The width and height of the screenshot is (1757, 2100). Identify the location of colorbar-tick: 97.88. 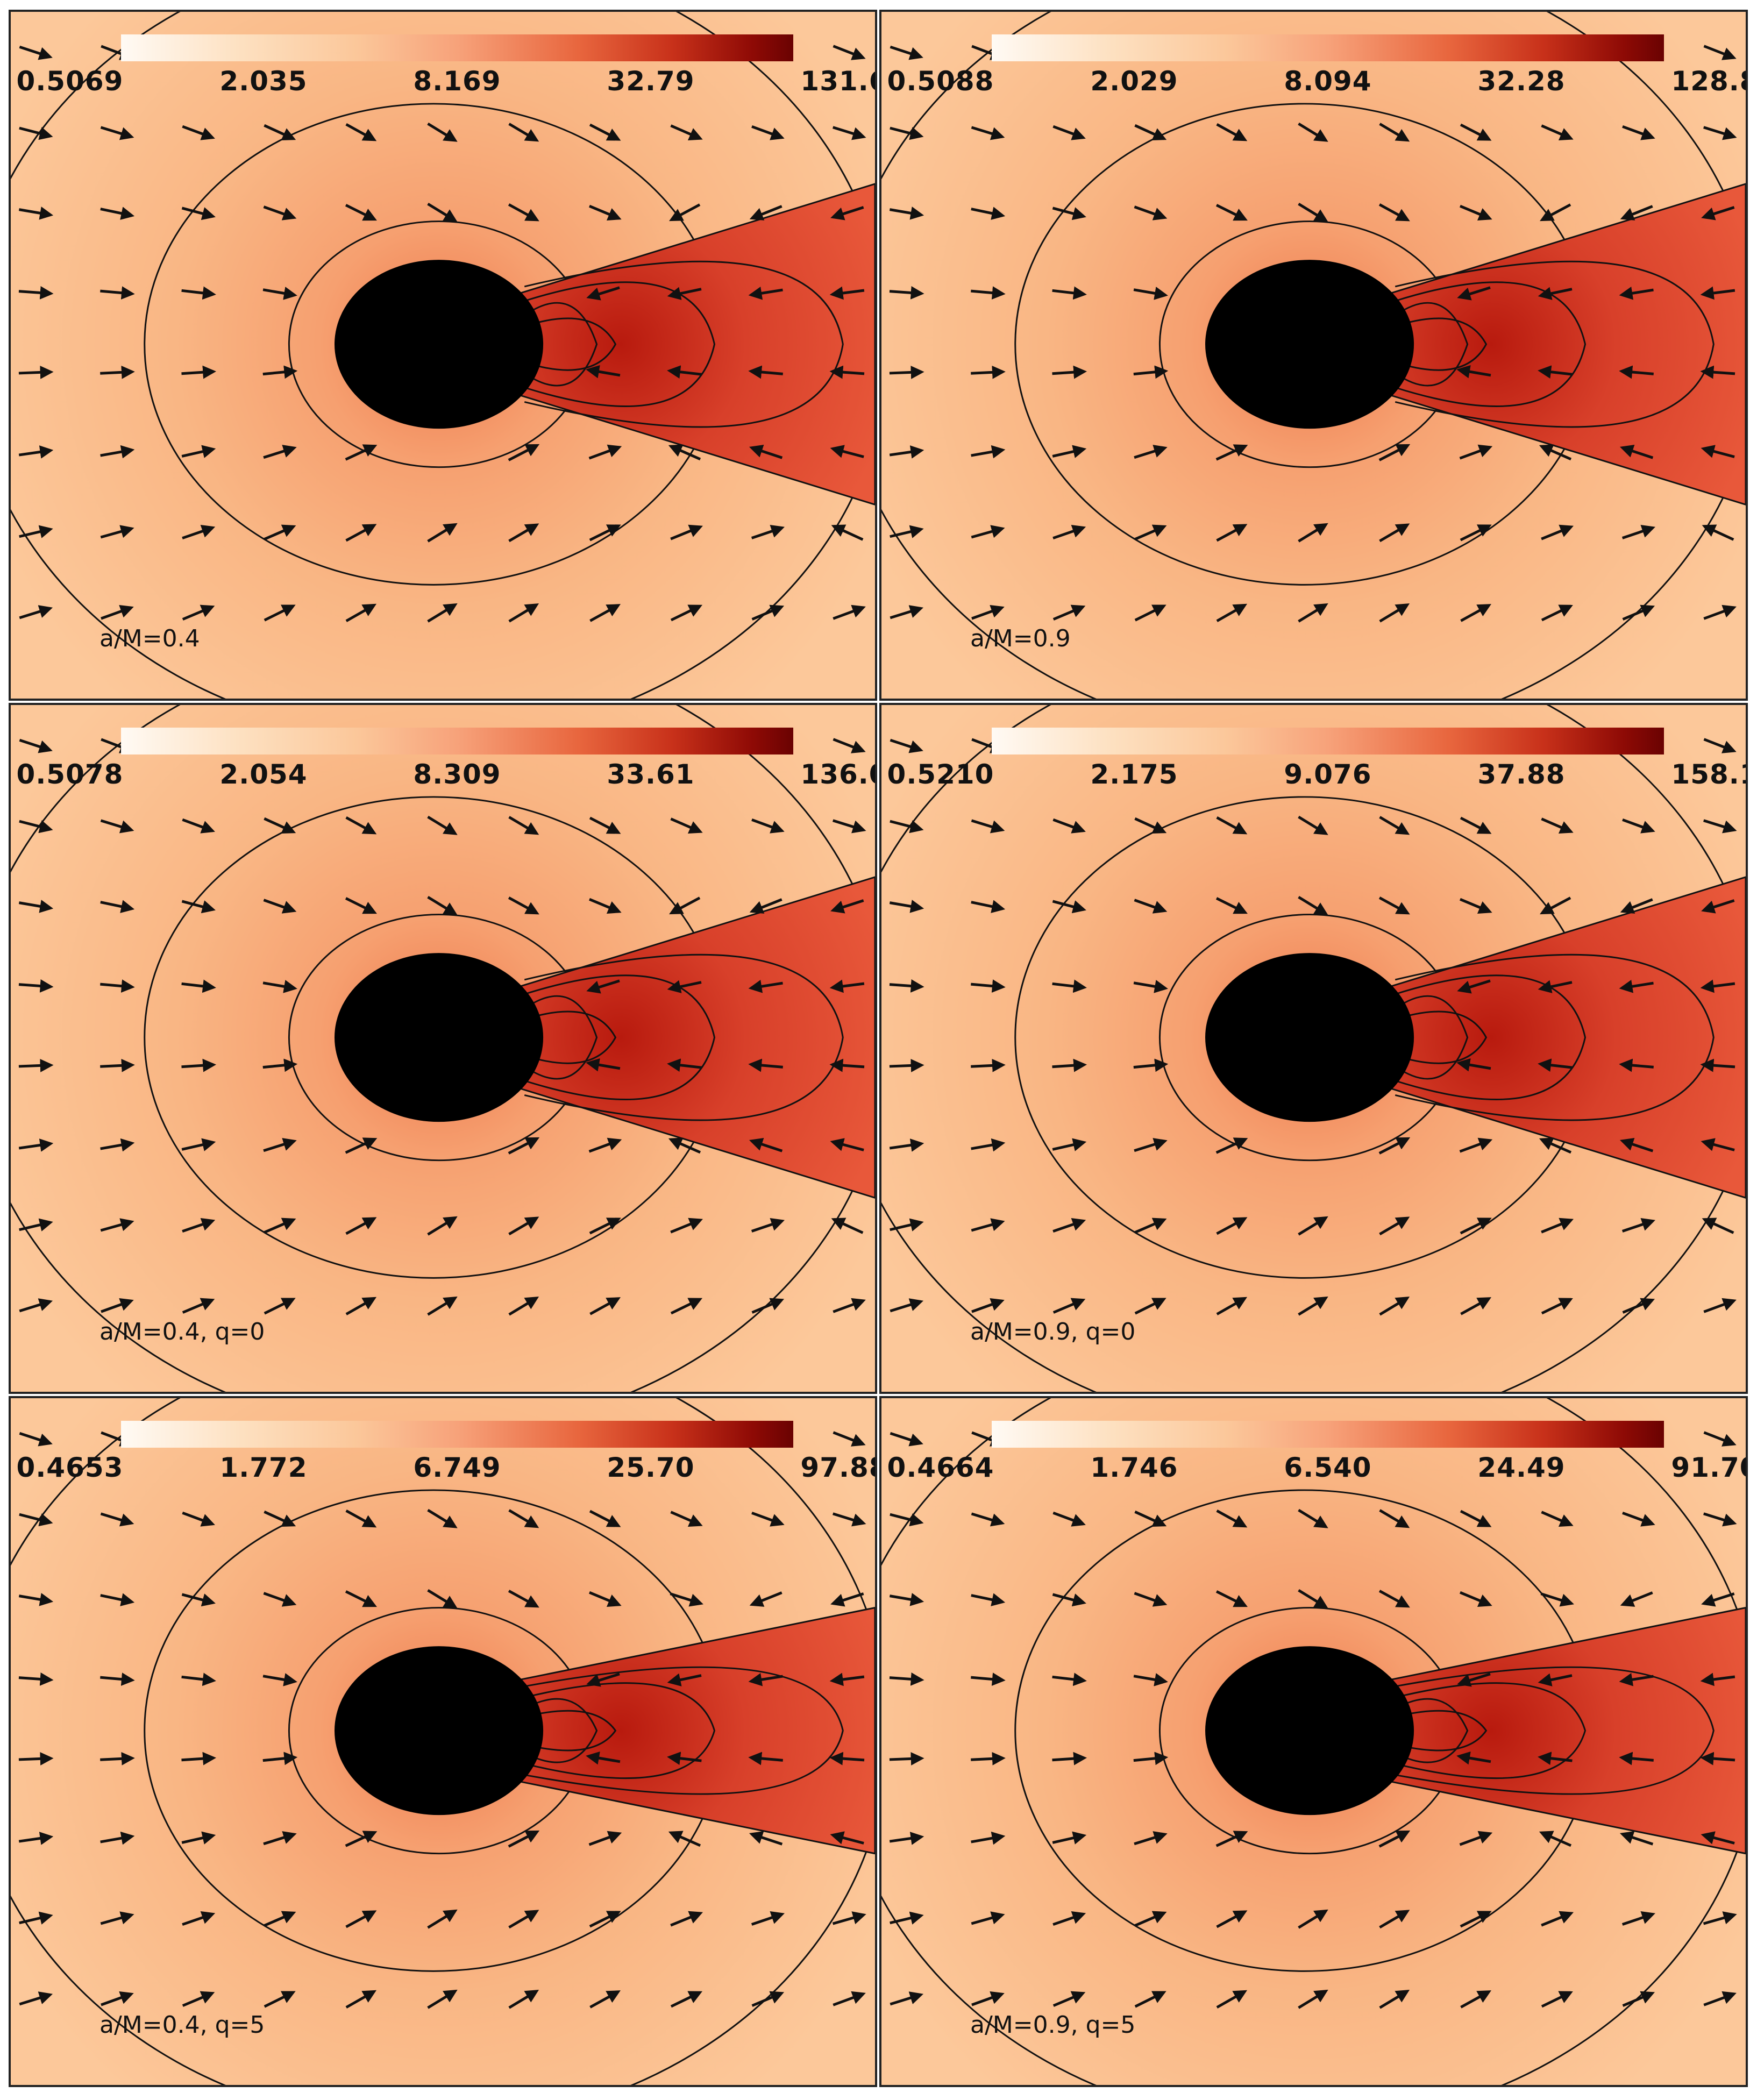
(837, 1467).